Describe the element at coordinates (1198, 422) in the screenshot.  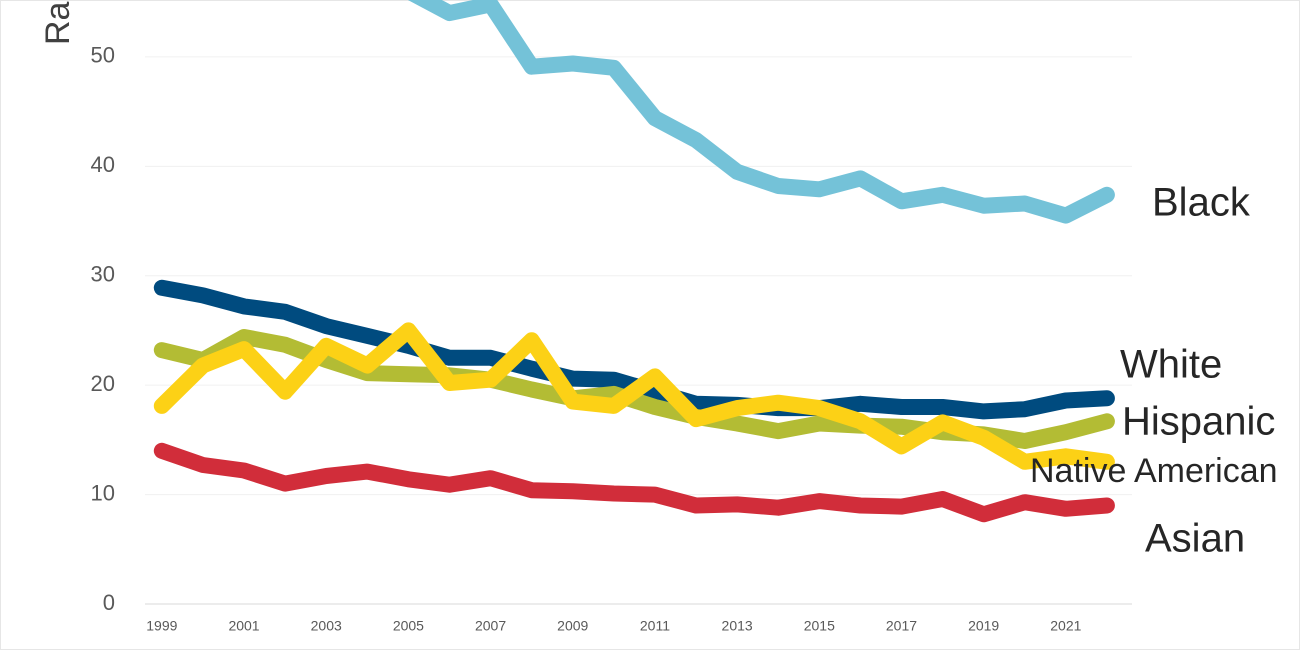
I see `series-label: Hispanic` at that location.